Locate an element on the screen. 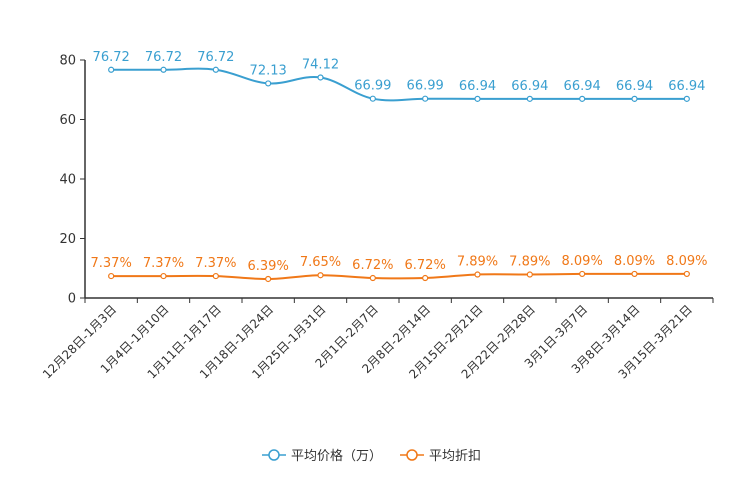 The image size is (744, 496). data-label: 6.39% is located at coordinates (268, 266).